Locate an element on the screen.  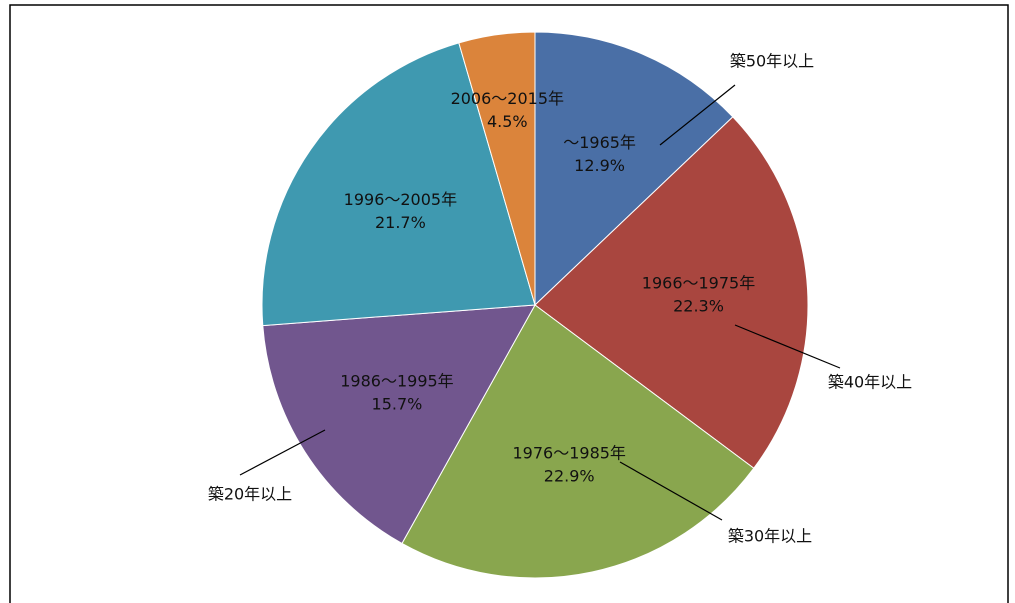
annotation: 築50年以上 is located at coordinates (772, 61).